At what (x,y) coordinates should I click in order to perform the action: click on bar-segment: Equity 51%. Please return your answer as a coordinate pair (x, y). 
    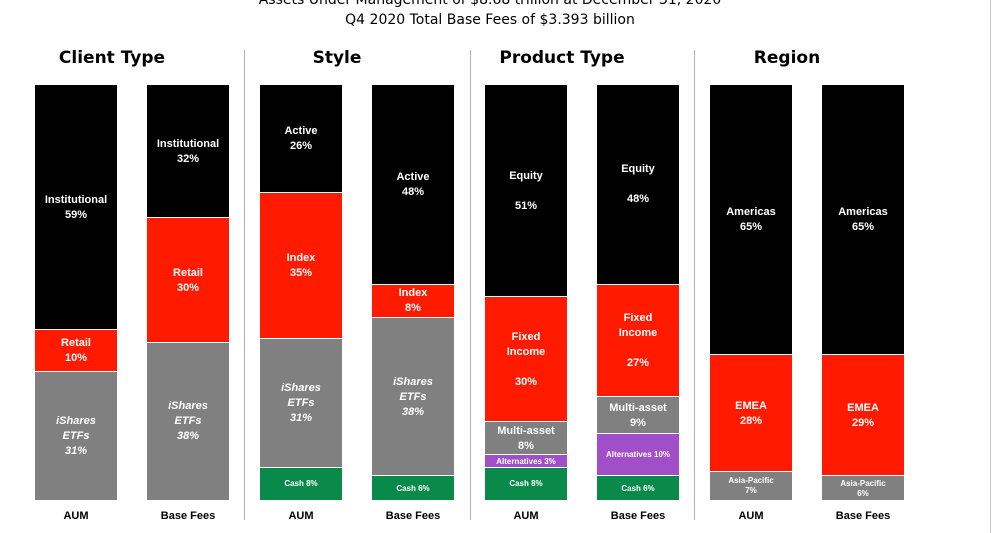
    Looking at the image, I should click on (526, 190).